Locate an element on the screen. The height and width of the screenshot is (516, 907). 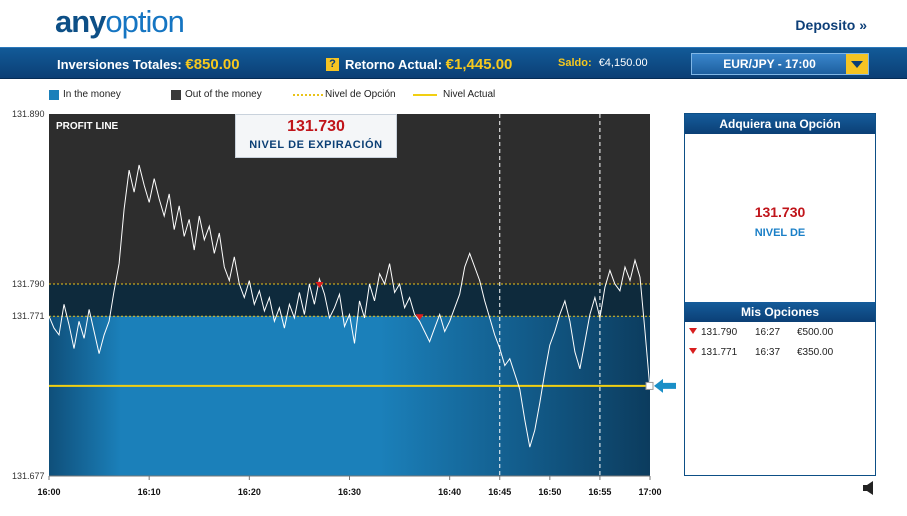
logo: anyoption is located at coordinates (120, 21).